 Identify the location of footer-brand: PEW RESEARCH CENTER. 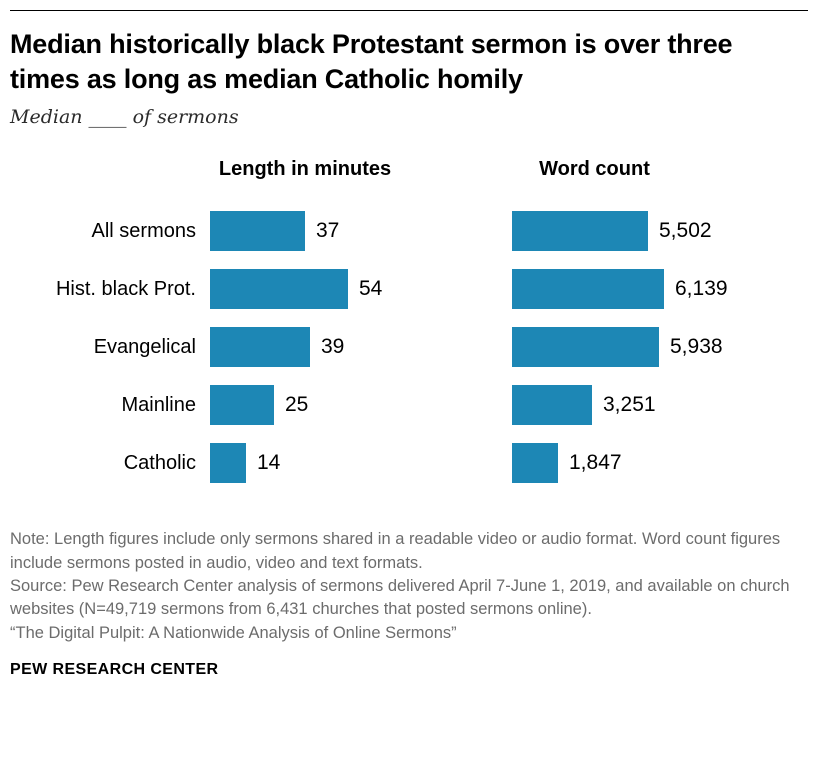
(114, 670).